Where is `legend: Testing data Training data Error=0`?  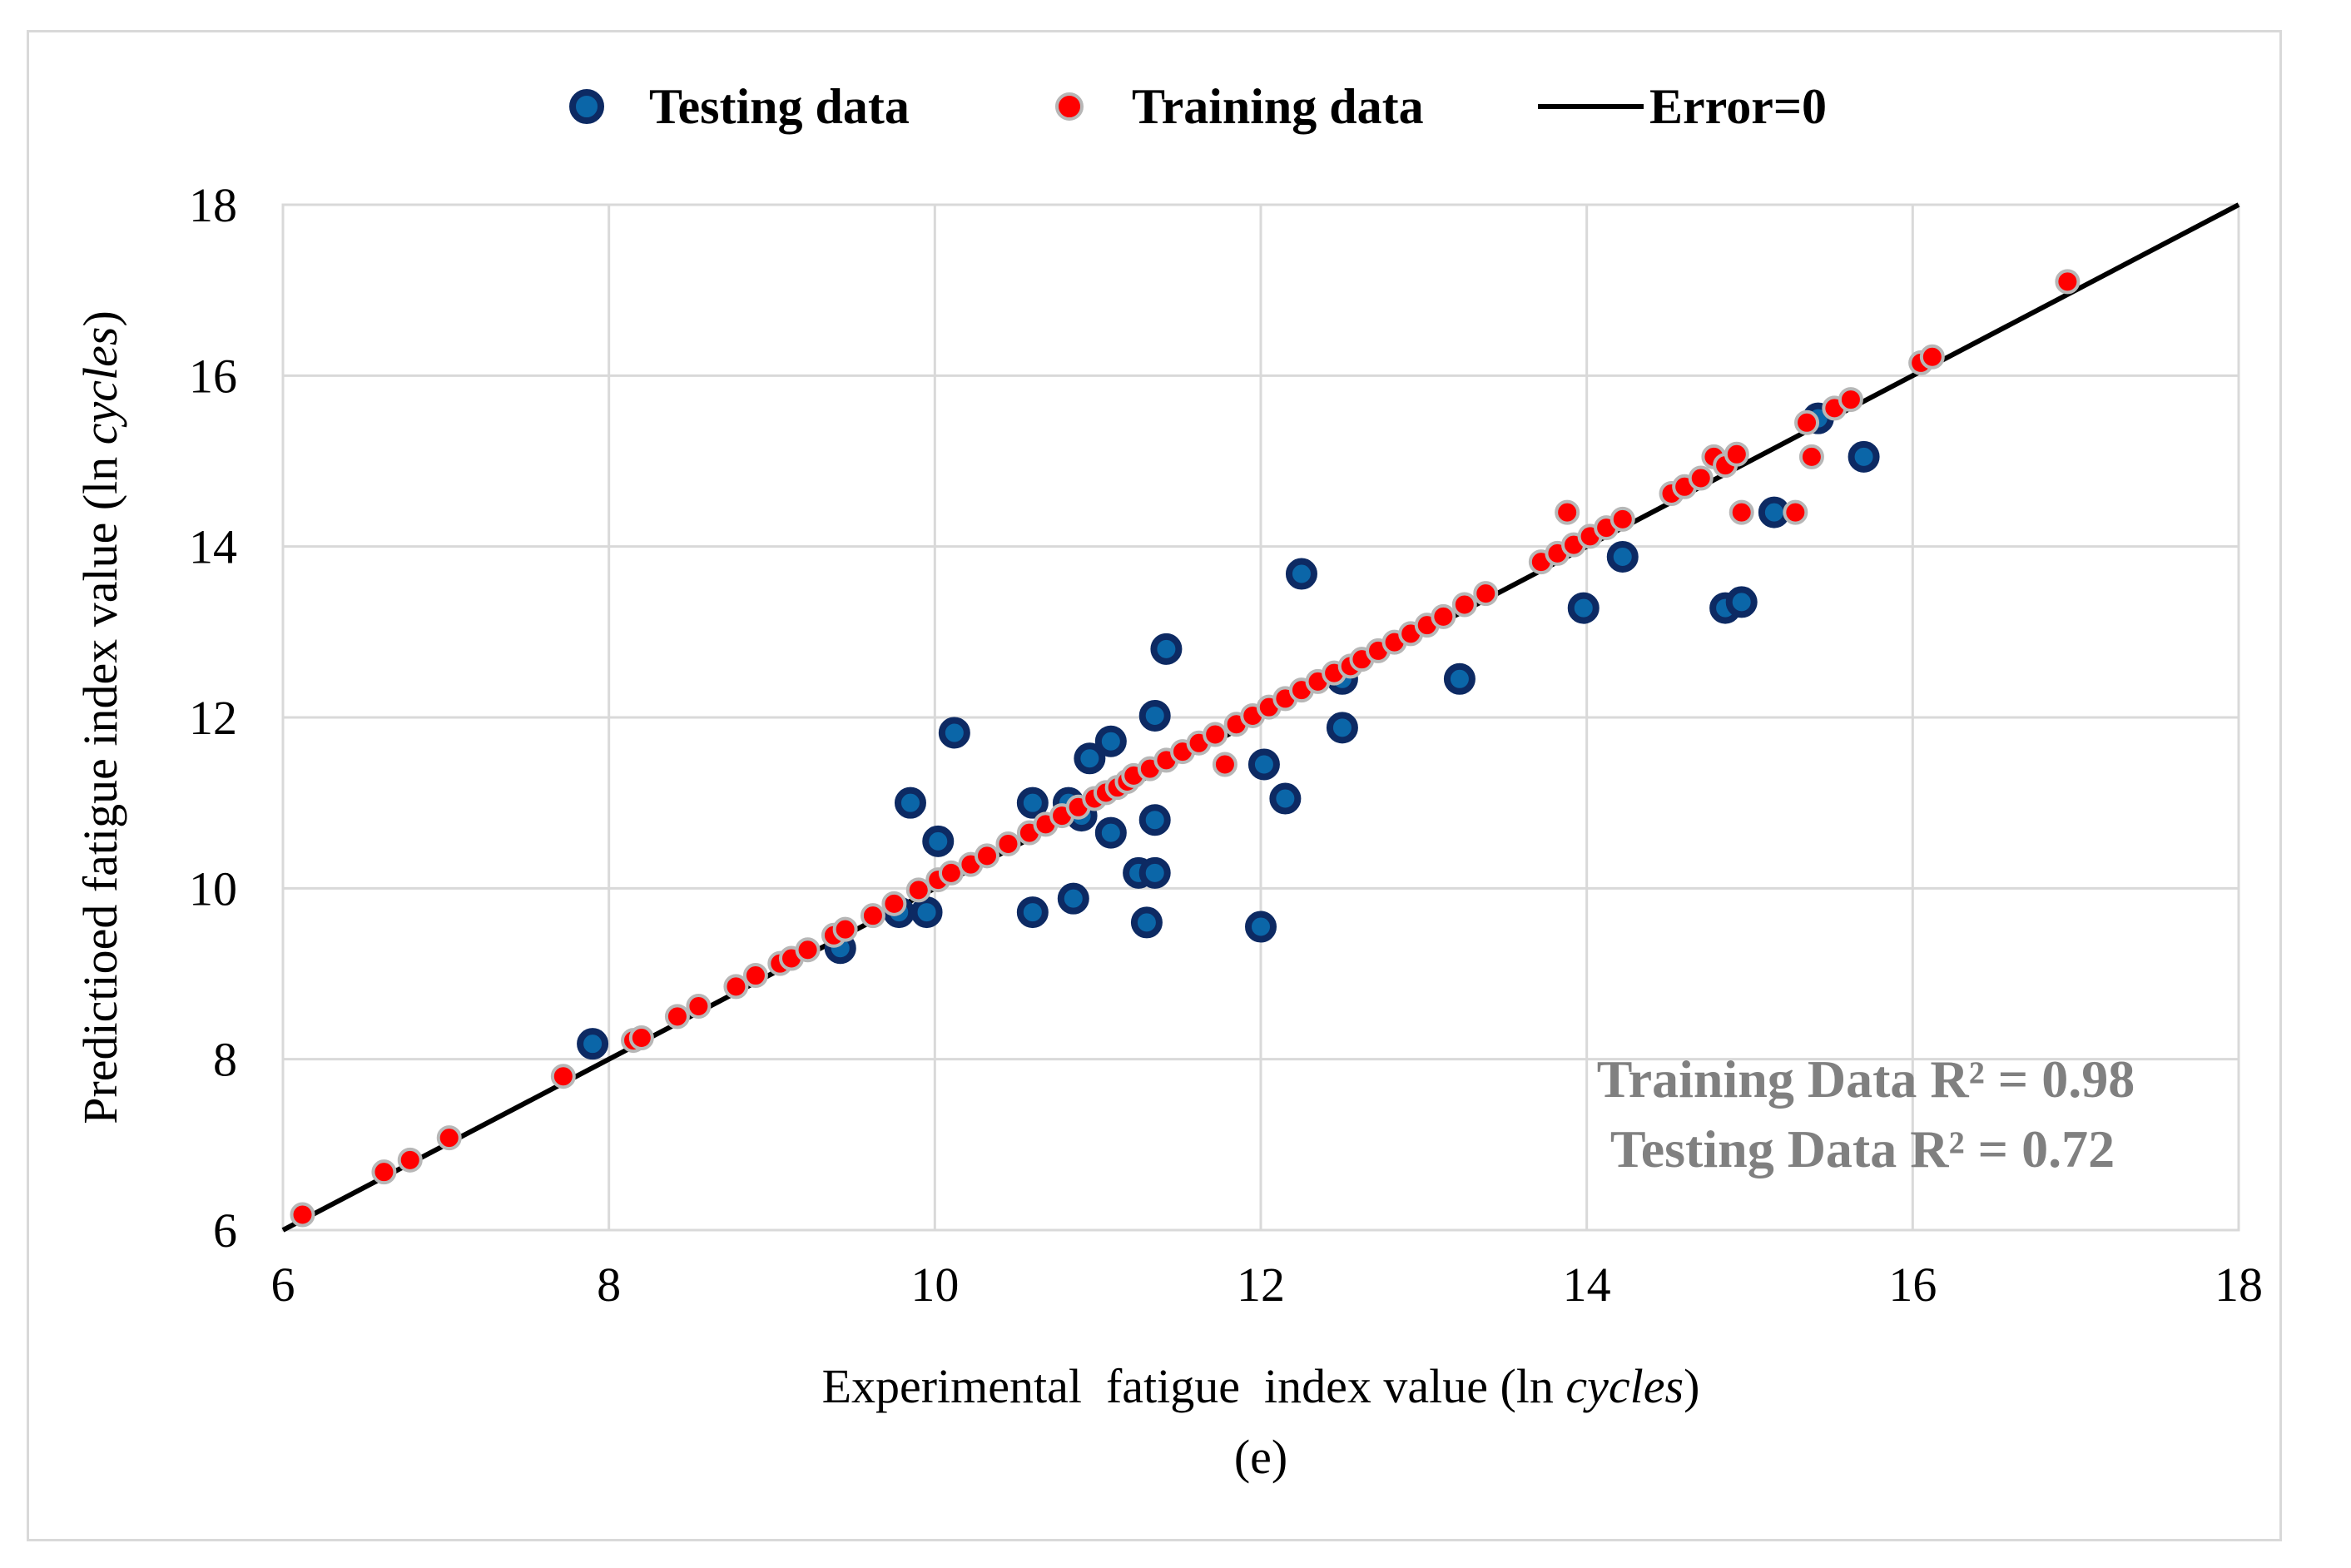
legend: Testing data Training data Error=0 is located at coordinates (1198, 106).